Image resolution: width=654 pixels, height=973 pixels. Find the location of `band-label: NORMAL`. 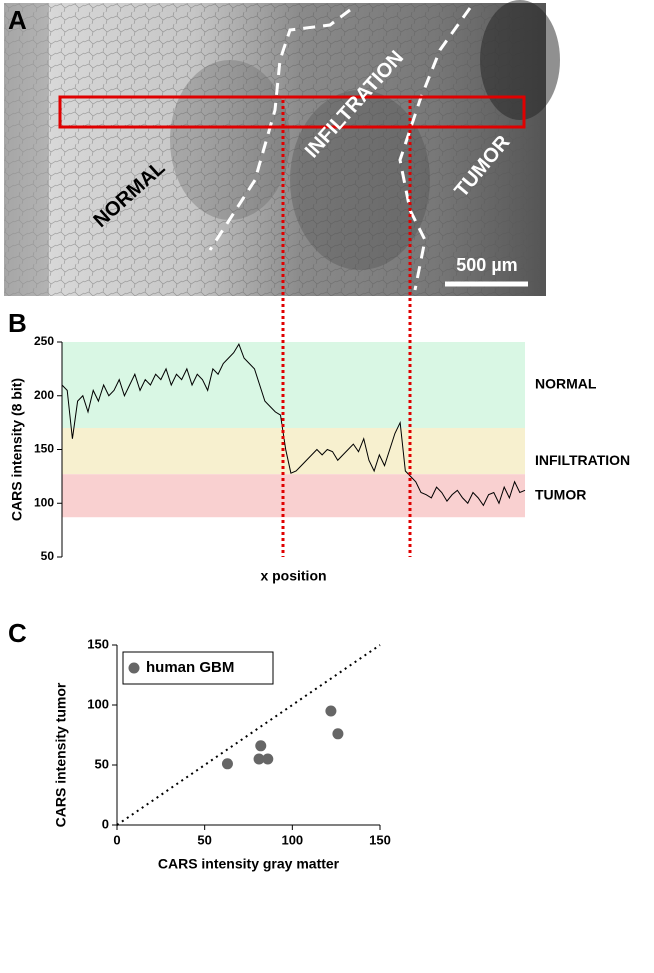

band-label: NORMAL is located at coordinates (566, 384).